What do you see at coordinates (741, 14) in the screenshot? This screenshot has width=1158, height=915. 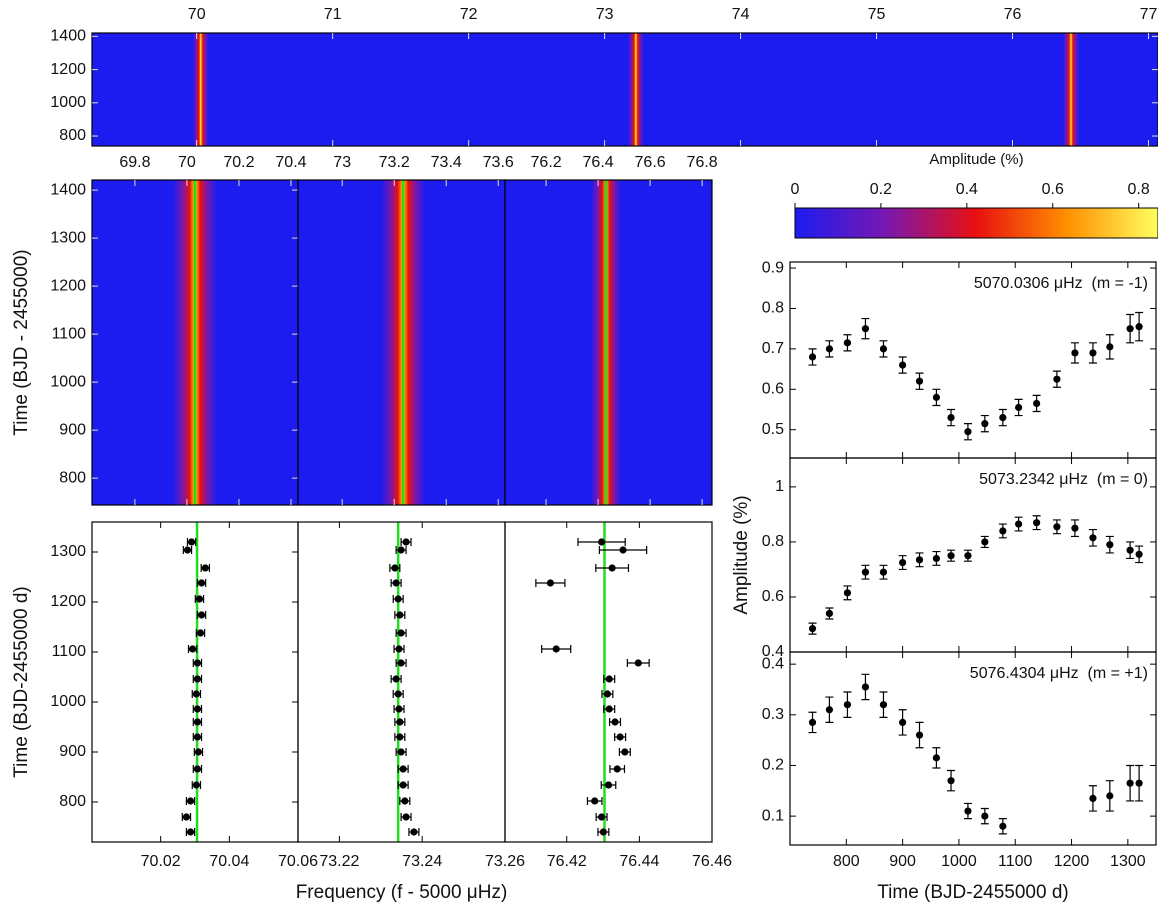 I see `x-tick-label: 74` at bounding box center [741, 14].